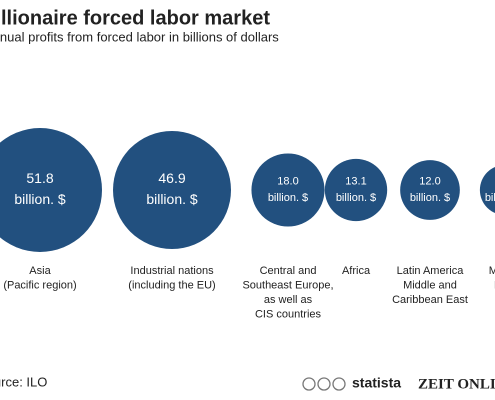 The width and height of the screenshot is (495, 400). Describe the element at coordinates (431, 271) in the screenshot. I see `category-label: Latin America` at that location.